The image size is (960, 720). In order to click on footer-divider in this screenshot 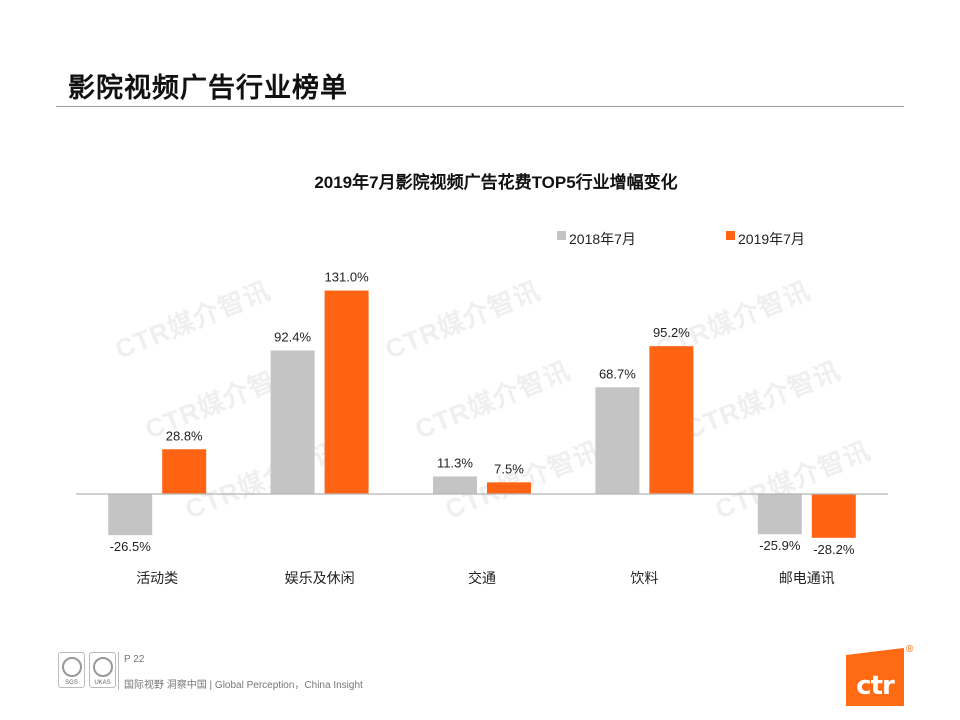, I will do `click(118, 671)`.